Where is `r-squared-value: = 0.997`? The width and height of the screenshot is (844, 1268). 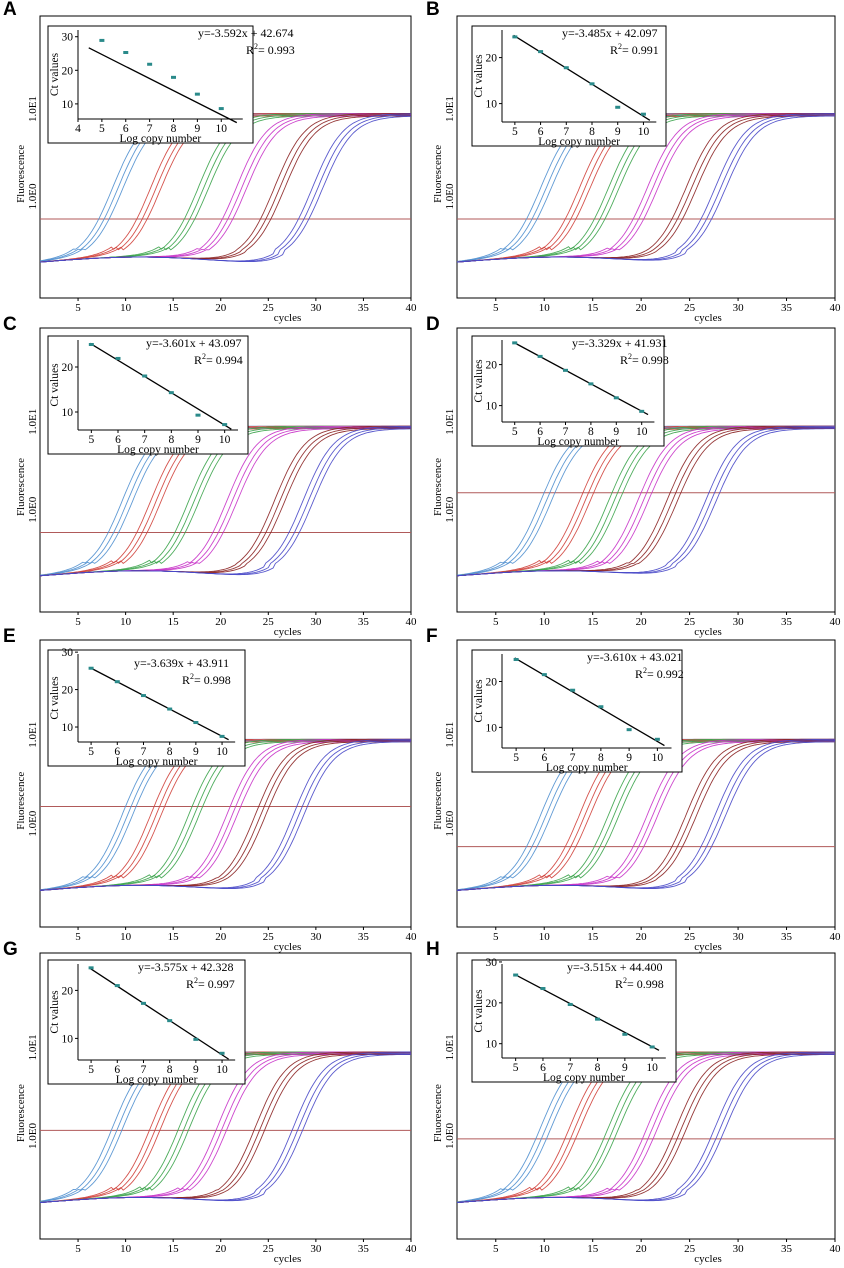
r-squared-value: = 0.997 is located at coordinates (216, 984).